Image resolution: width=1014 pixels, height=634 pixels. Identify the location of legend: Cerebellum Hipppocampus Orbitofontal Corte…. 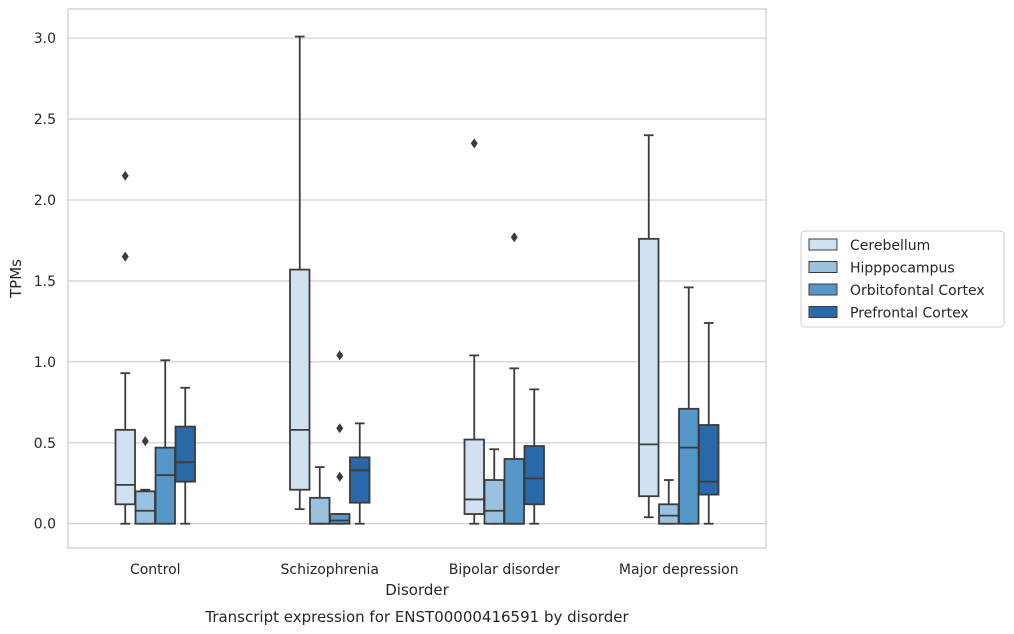
(902, 279).